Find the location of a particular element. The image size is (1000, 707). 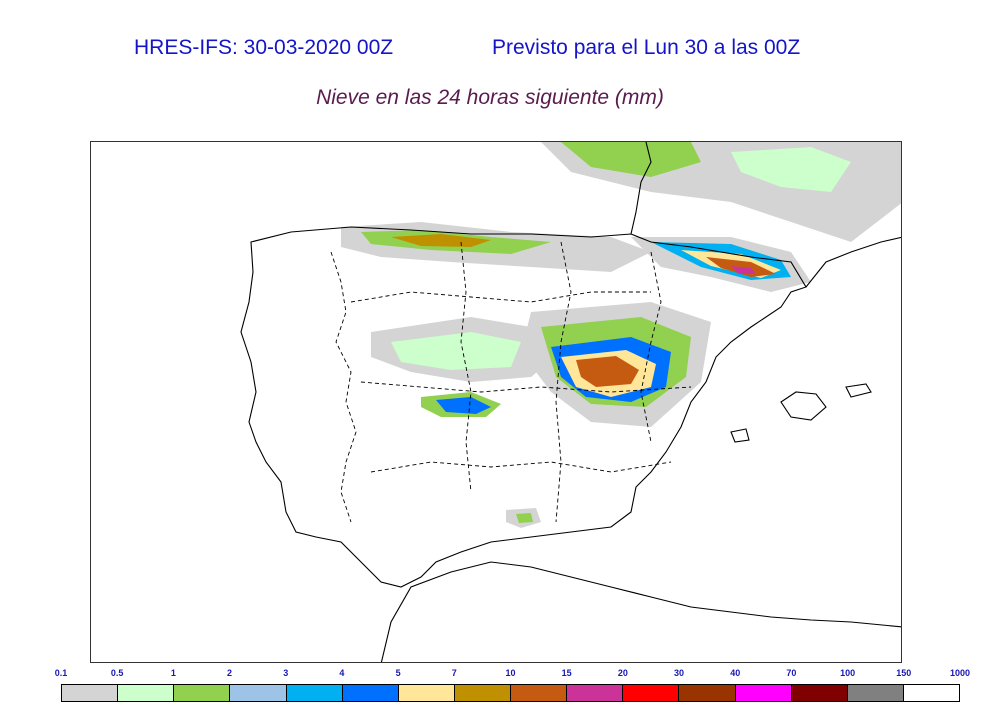

legend-label: 5 is located at coordinates (398, 673).